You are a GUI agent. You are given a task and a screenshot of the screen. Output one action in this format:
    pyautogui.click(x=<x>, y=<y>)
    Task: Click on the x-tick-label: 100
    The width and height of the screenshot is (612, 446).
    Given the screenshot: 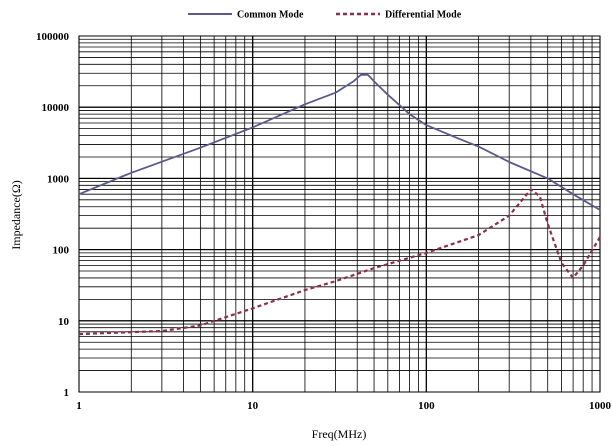 What is the action you would take?
    pyautogui.click(x=426, y=406)
    